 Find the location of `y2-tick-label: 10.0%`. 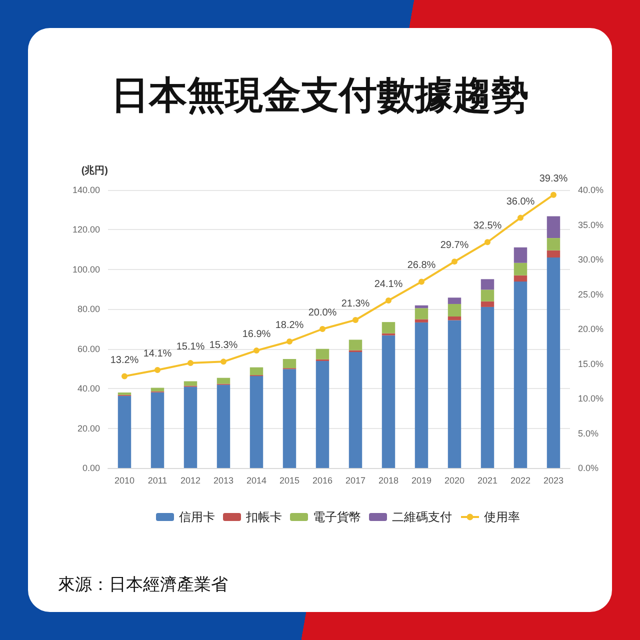

y2-tick-label: 10.0% is located at coordinates (591, 399).